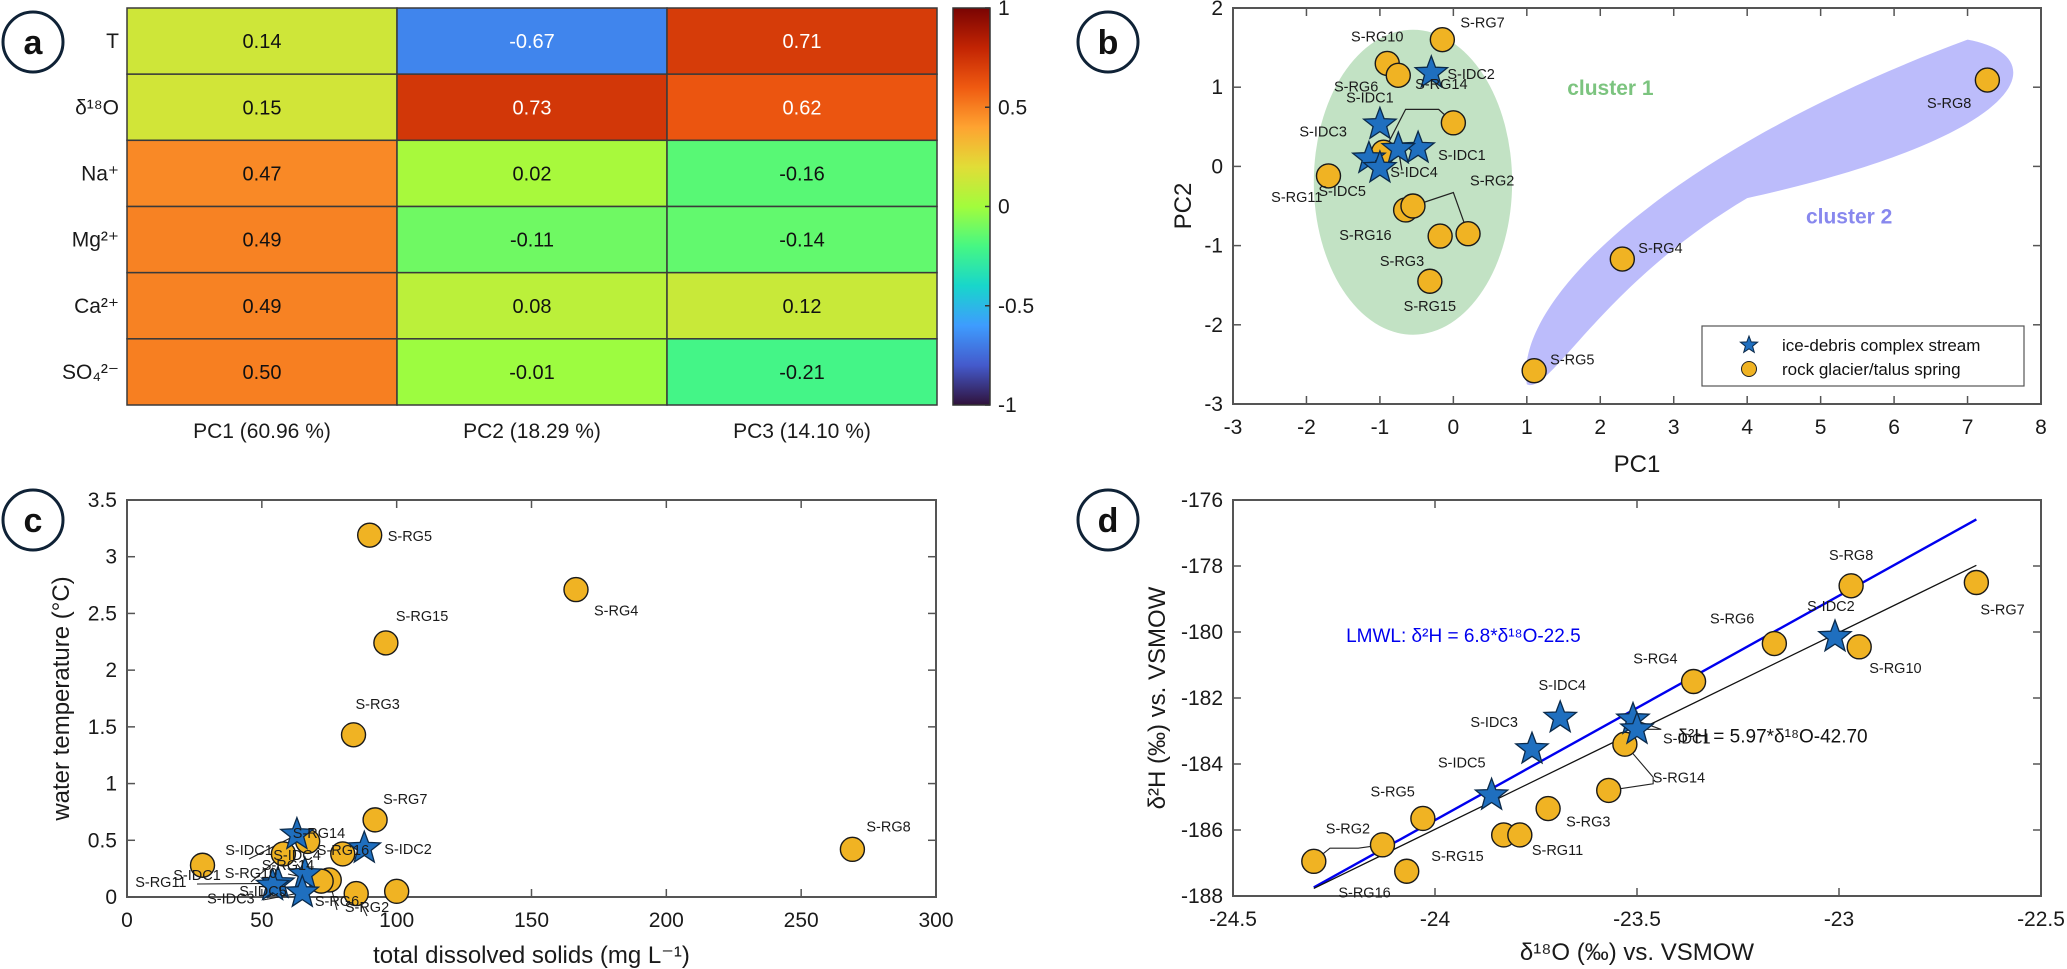 The width and height of the screenshot is (2067, 969). I want to click on y-tick-label: -188, so click(1202, 896).